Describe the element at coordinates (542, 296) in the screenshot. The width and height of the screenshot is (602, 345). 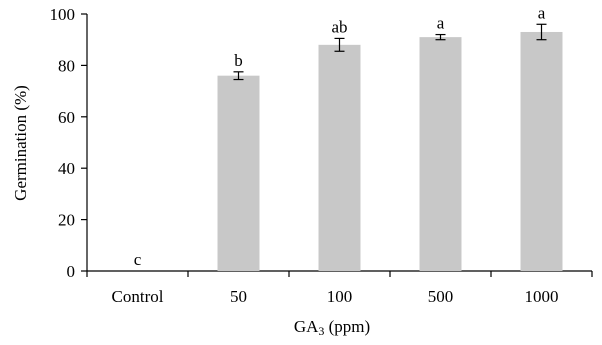
I see `x-tick-label: 1000` at that location.